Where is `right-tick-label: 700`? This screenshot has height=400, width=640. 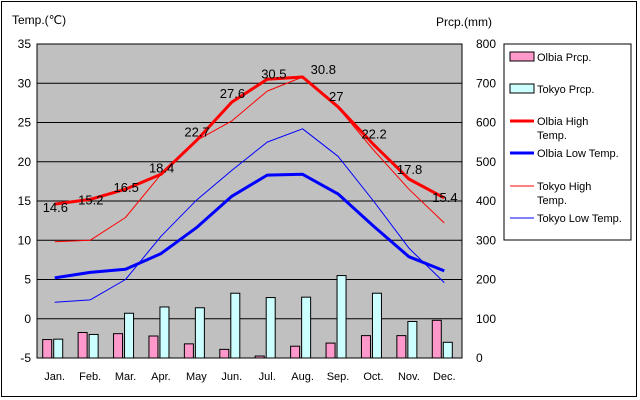
right-tick-label: 700 is located at coordinates (486, 83).